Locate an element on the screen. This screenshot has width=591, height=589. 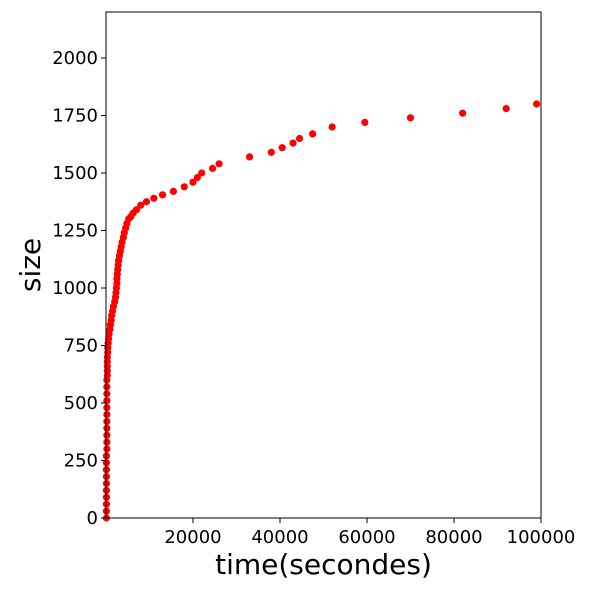
x-tick-label: 100000 is located at coordinates (541, 537).